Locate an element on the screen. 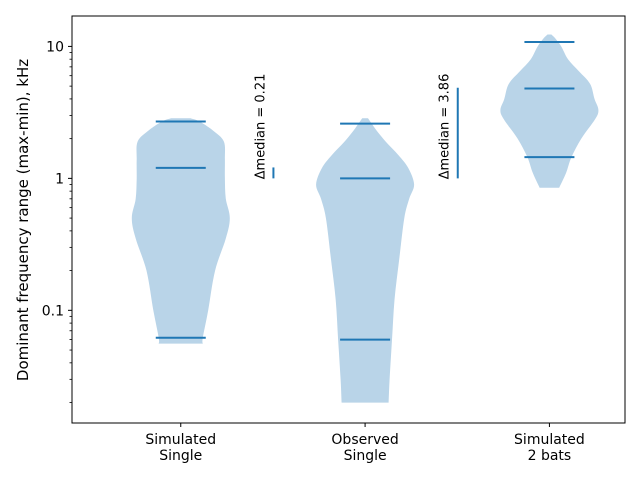 This screenshot has height=480, width=640. delta-median-label-2: Δmedian = 3.86 is located at coordinates (445, 127).